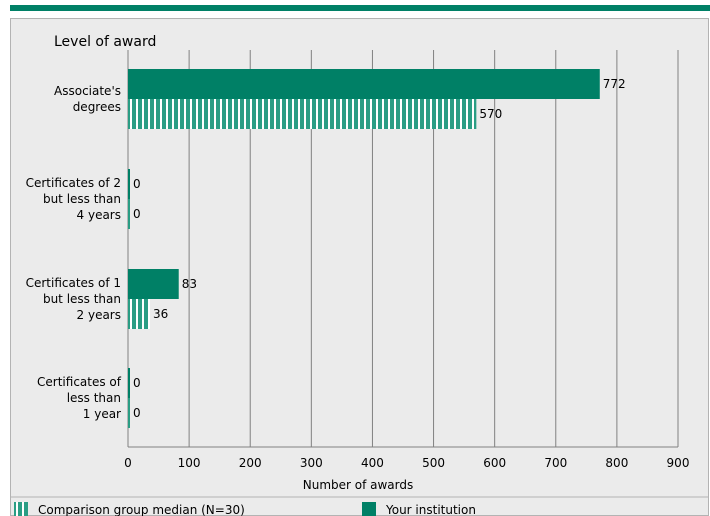  What do you see at coordinates (614, 84) in the screenshot?
I see `data-label: 772` at bounding box center [614, 84].